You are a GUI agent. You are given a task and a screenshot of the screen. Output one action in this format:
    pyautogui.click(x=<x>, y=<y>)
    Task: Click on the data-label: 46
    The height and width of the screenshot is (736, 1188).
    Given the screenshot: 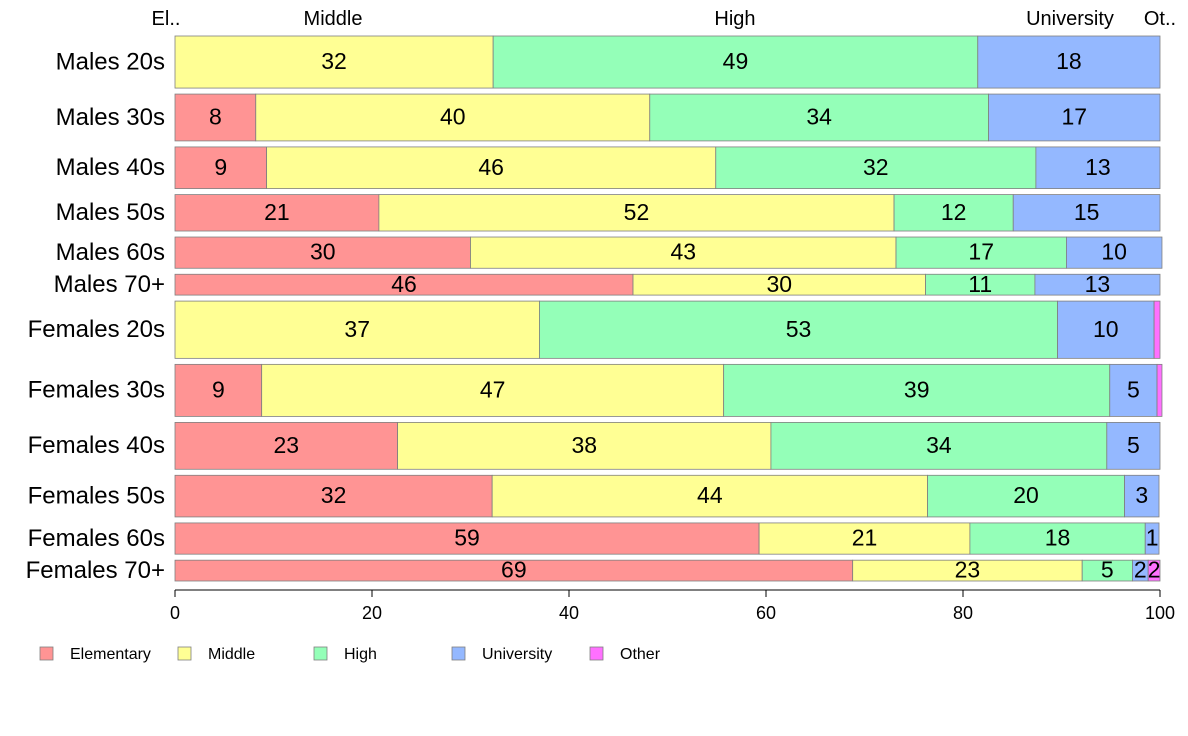 What is the action you would take?
    pyautogui.click(x=491, y=167)
    